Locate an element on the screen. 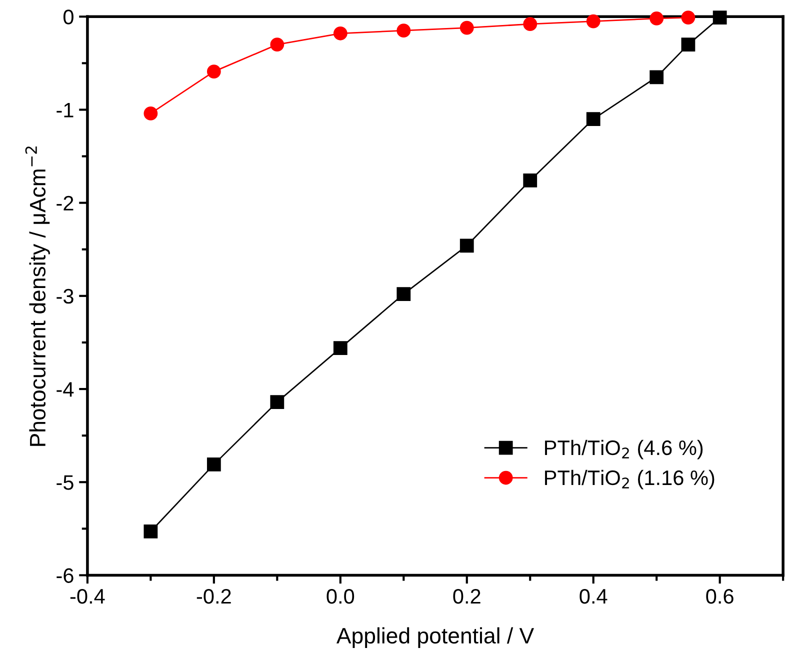 This screenshot has width=795, height=665. y-tick-label: 0 is located at coordinates (68, 17).